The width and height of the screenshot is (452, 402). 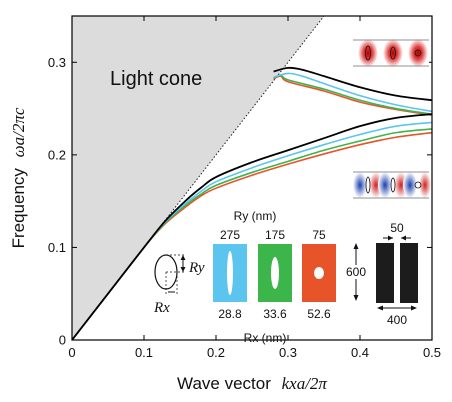 I want to click on y-axis-title: Frequency ωa/2πc, so click(x=18, y=177).